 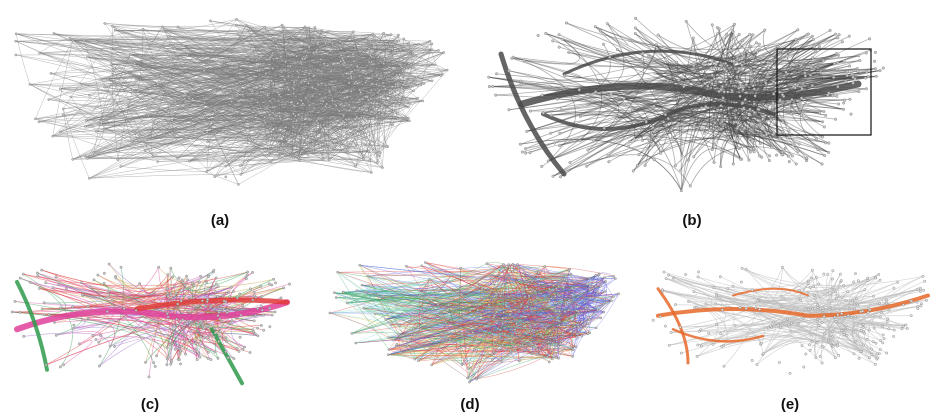 I want to click on panel-e-highlighted-bundle, so click(x=793, y=322).